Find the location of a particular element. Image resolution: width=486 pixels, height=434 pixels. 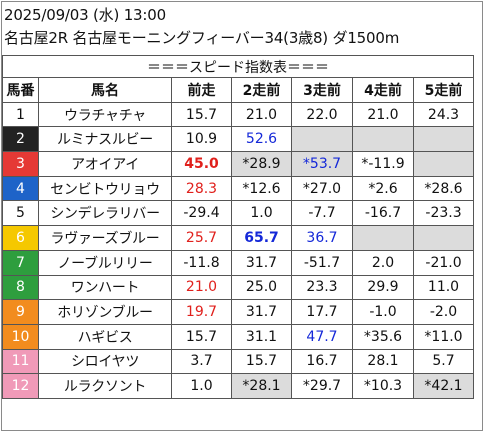

horse-number: 8 is located at coordinates (20, 287).